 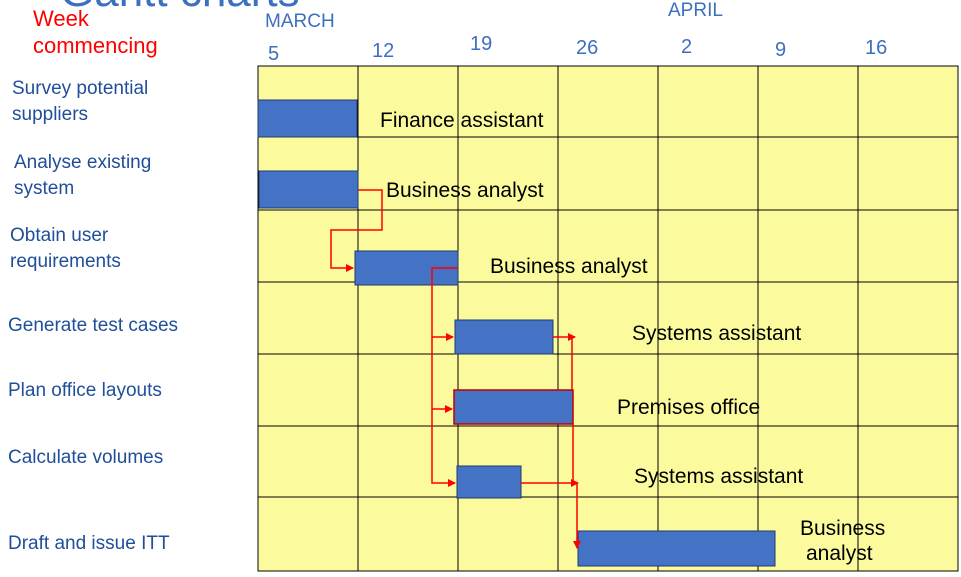 I want to click on resource-label: Premises office, so click(x=689, y=407).